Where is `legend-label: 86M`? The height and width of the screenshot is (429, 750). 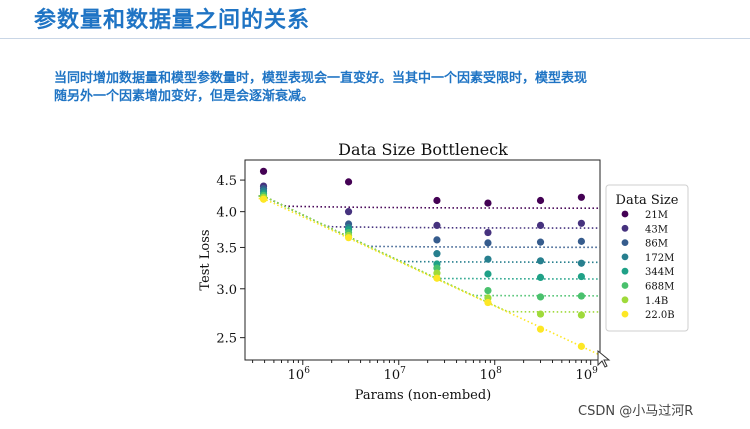 legend-label: 86M is located at coordinates (656, 244).